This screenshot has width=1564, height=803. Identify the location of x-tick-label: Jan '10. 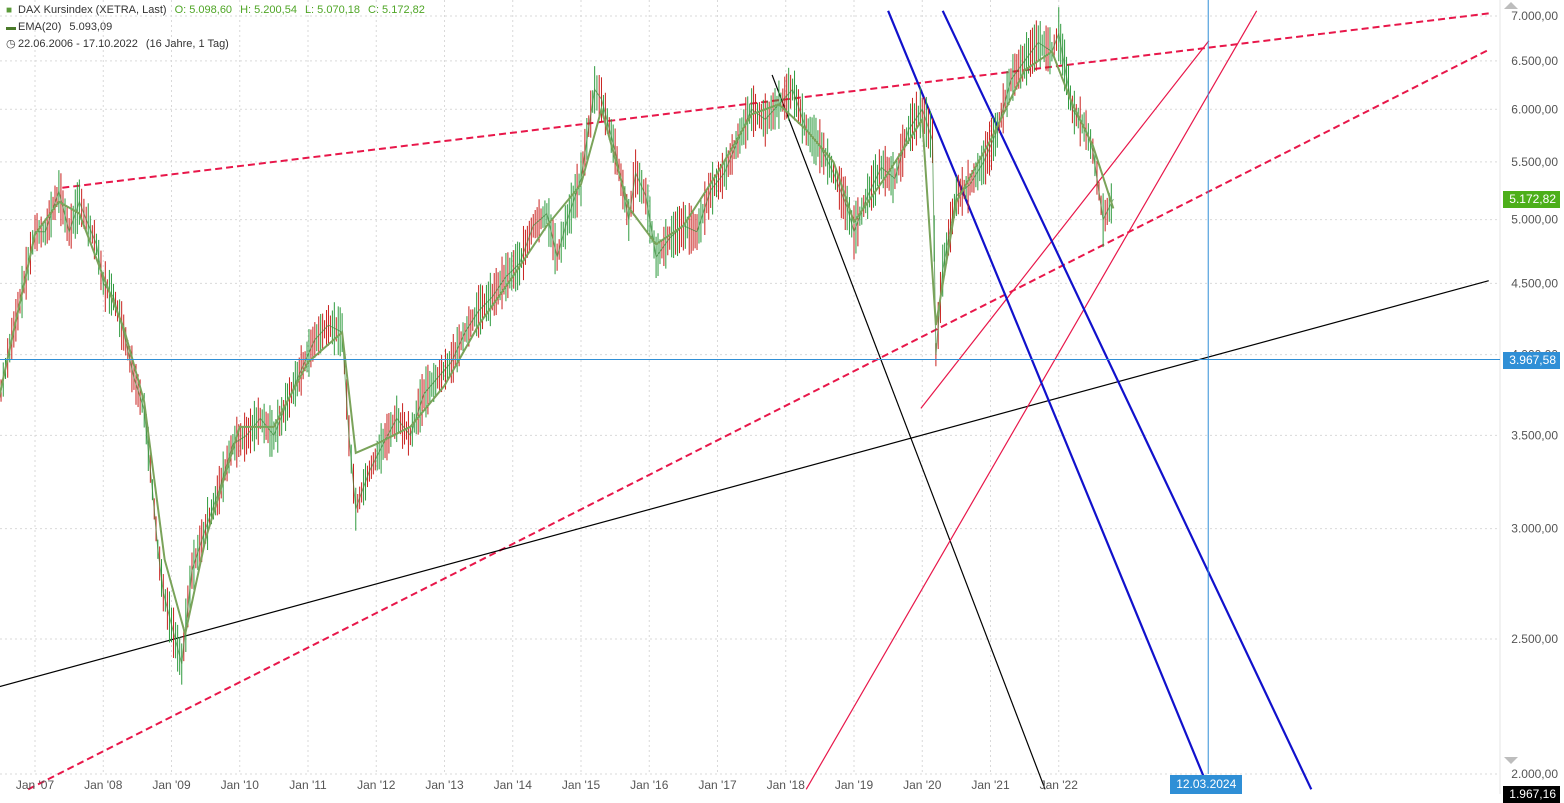
(240, 785).